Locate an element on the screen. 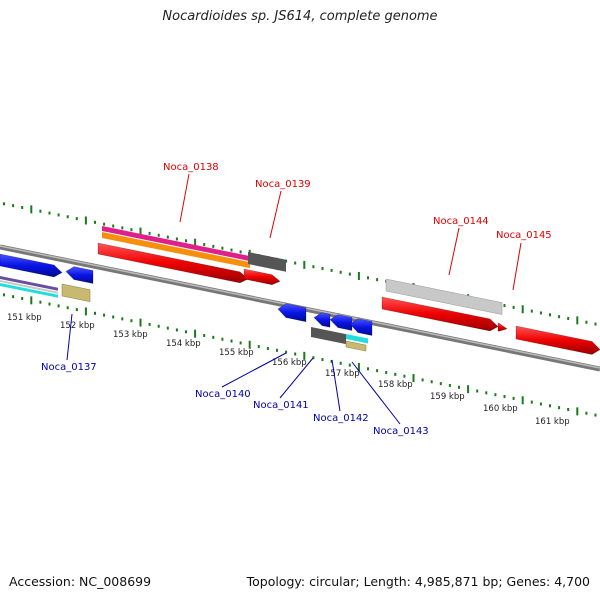  scale-tick-label: 159 kbp is located at coordinates (447, 397).